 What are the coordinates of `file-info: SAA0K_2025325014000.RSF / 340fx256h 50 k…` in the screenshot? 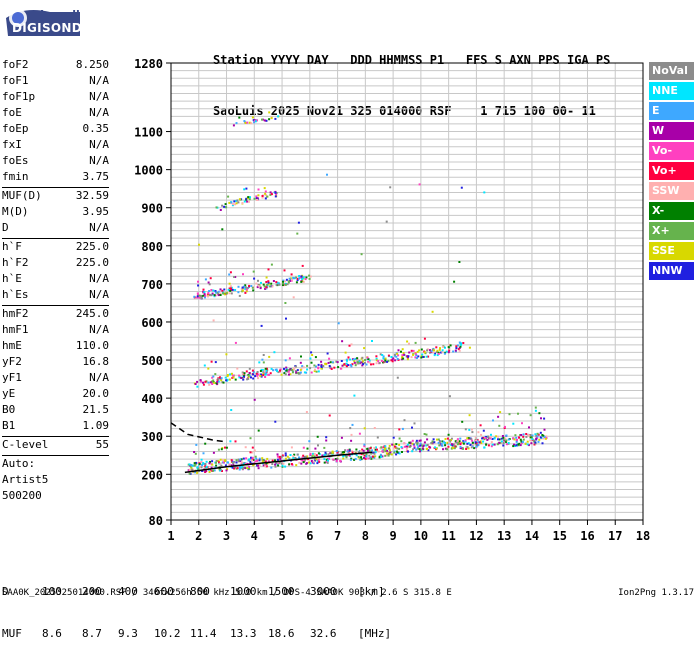 It's located at (227, 593).